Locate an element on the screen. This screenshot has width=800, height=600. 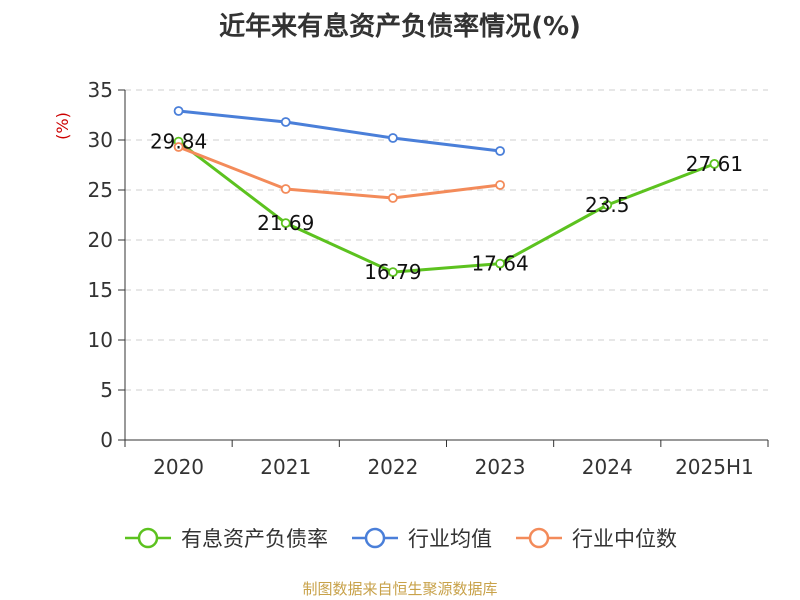
legend-label: 行业均值 is located at coordinates (450, 539).